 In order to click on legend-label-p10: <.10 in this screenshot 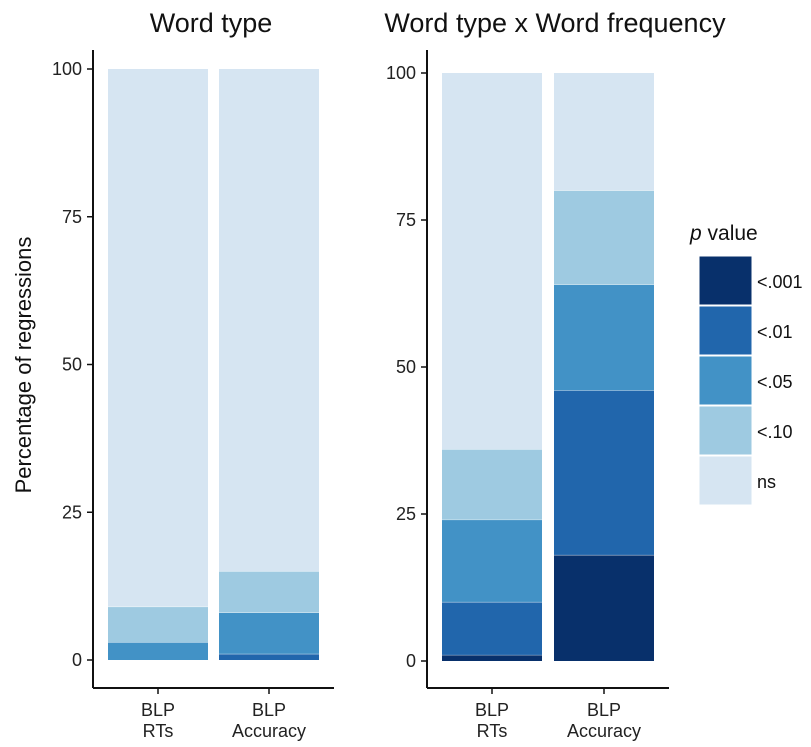, I will do `click(775, 432)`.